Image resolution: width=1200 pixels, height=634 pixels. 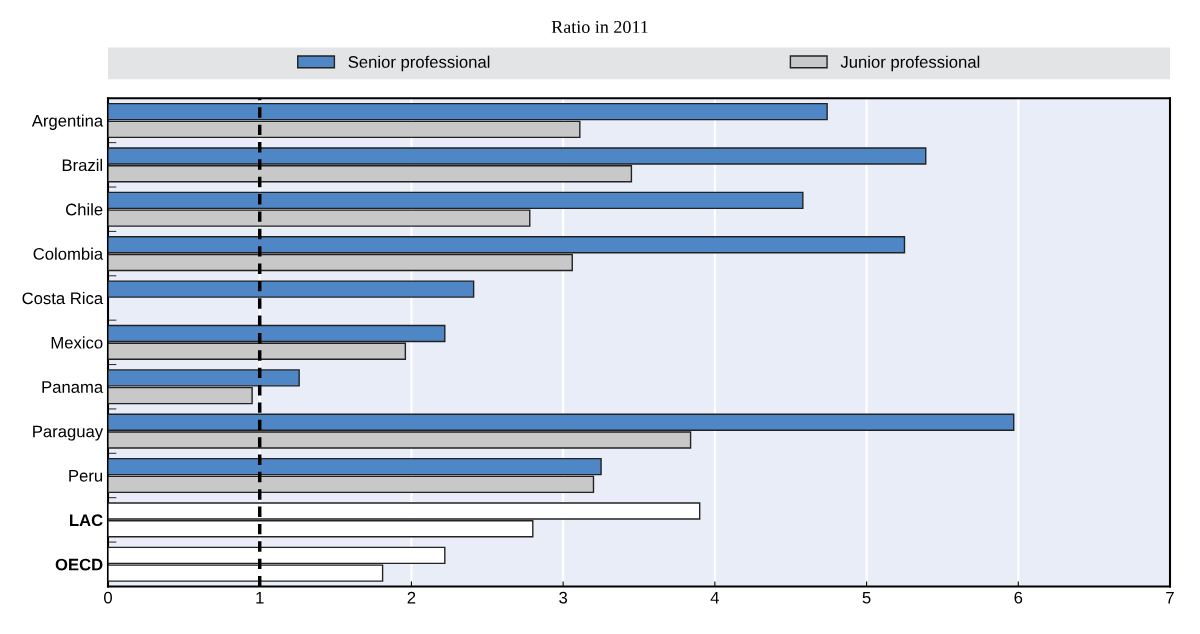 I want to click on chart-subtitle: Ratio in 2011, so click(x=599, y=27).